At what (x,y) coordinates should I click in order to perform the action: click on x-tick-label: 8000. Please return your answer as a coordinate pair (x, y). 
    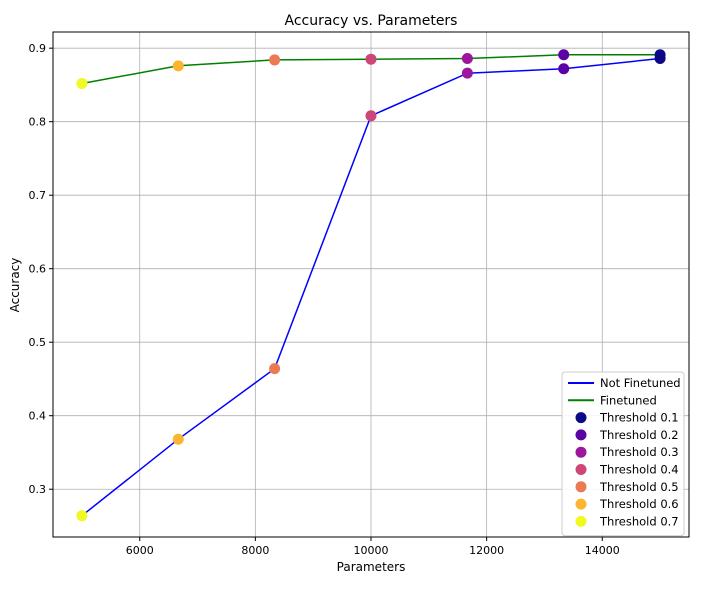
    Looking at the image, I should click on (255, 550).